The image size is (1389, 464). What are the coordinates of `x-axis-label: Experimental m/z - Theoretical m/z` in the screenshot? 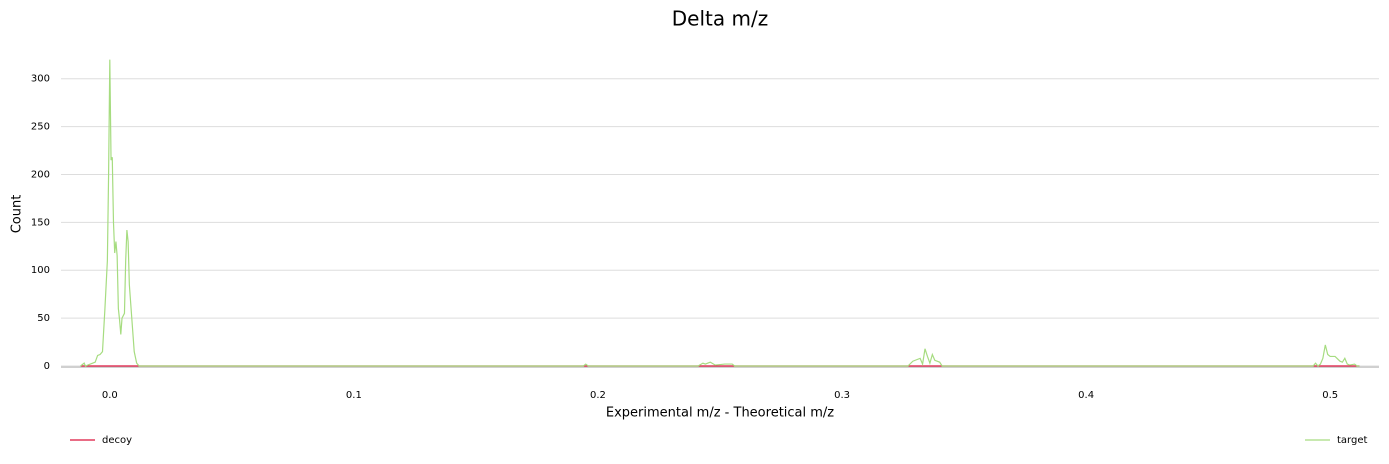 It's located at (720, 413).